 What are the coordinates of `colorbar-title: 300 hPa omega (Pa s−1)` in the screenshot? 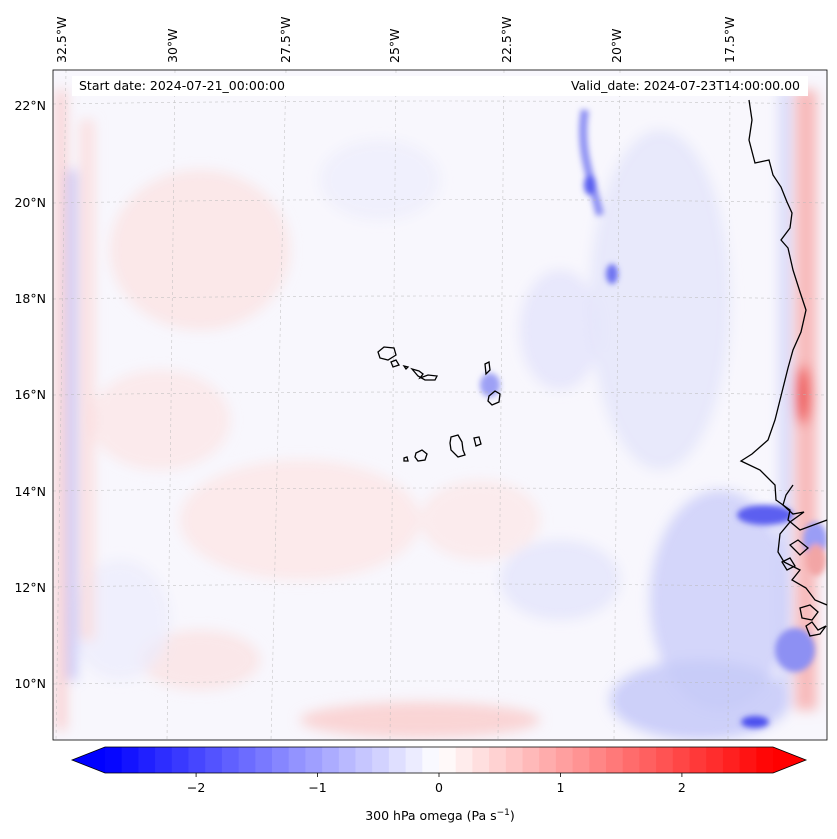 It's located at (440, 815).